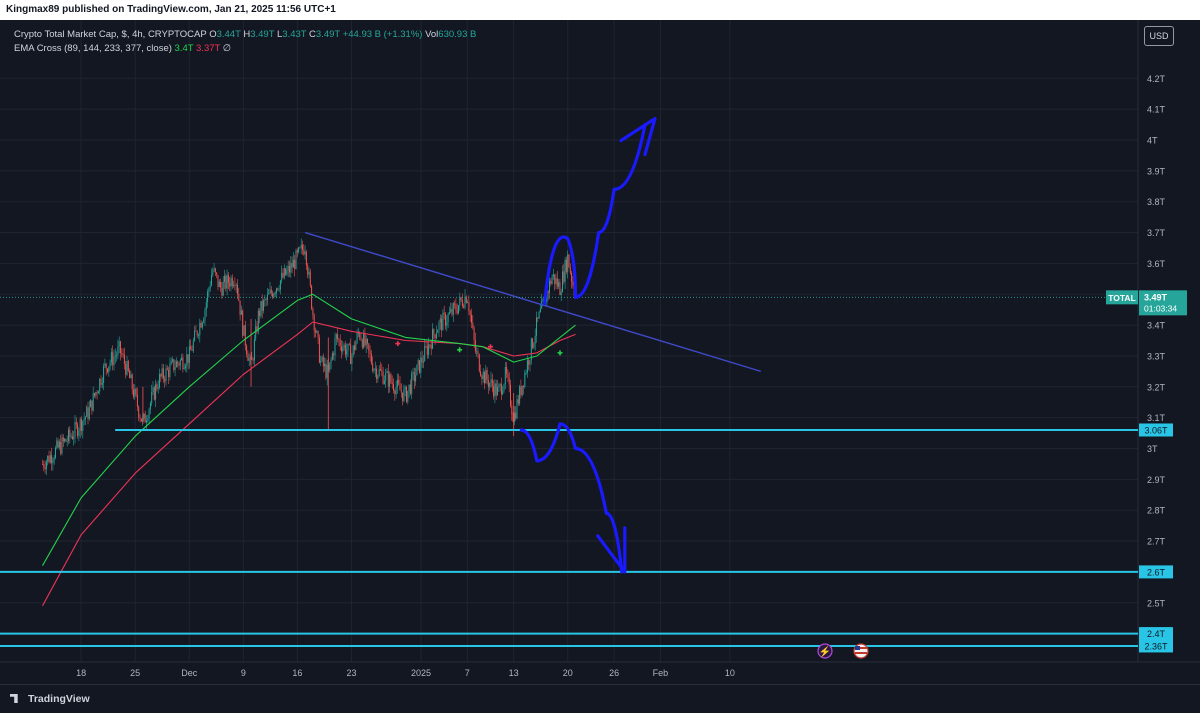 The width and height of the screenshot is (1200, 713). Describe the element at coordinates (730, 673) in the screenshot. I see `x-tick-label: 10` at that location.